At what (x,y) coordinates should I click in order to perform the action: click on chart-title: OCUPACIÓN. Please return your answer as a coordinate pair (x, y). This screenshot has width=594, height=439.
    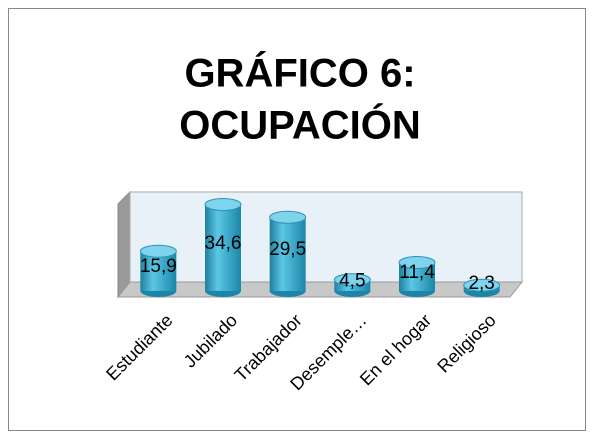
    Looking at the image, I should click on (299, 125).